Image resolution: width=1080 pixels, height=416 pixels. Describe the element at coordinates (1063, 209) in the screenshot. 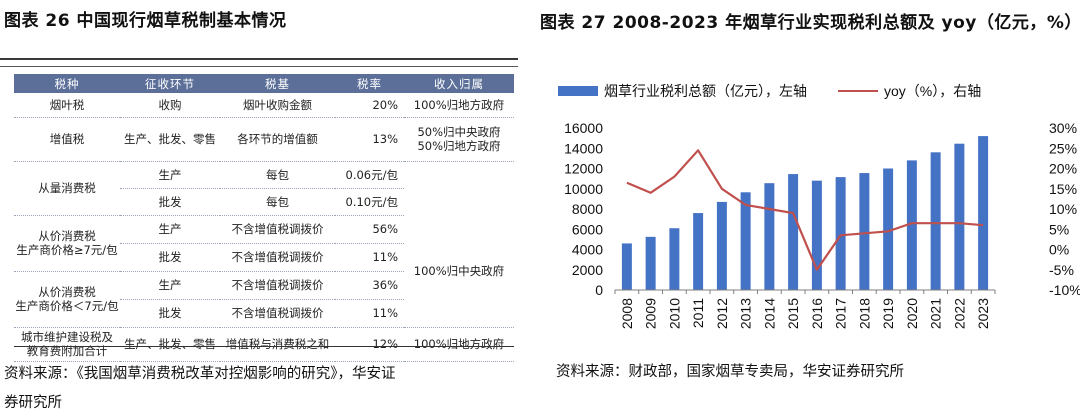

I see `y-right-tick-label: 10%` at that location.